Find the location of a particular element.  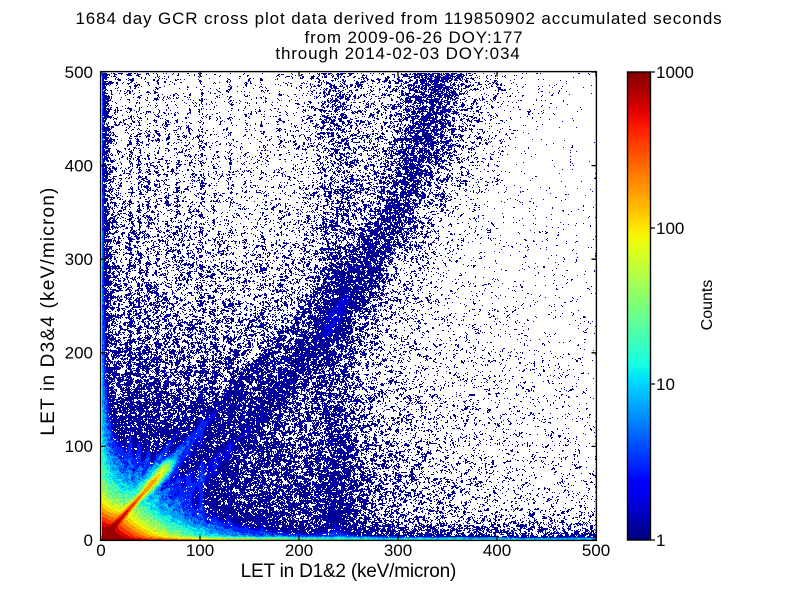

svg-text: 10 is located at coordinates (665, 384).